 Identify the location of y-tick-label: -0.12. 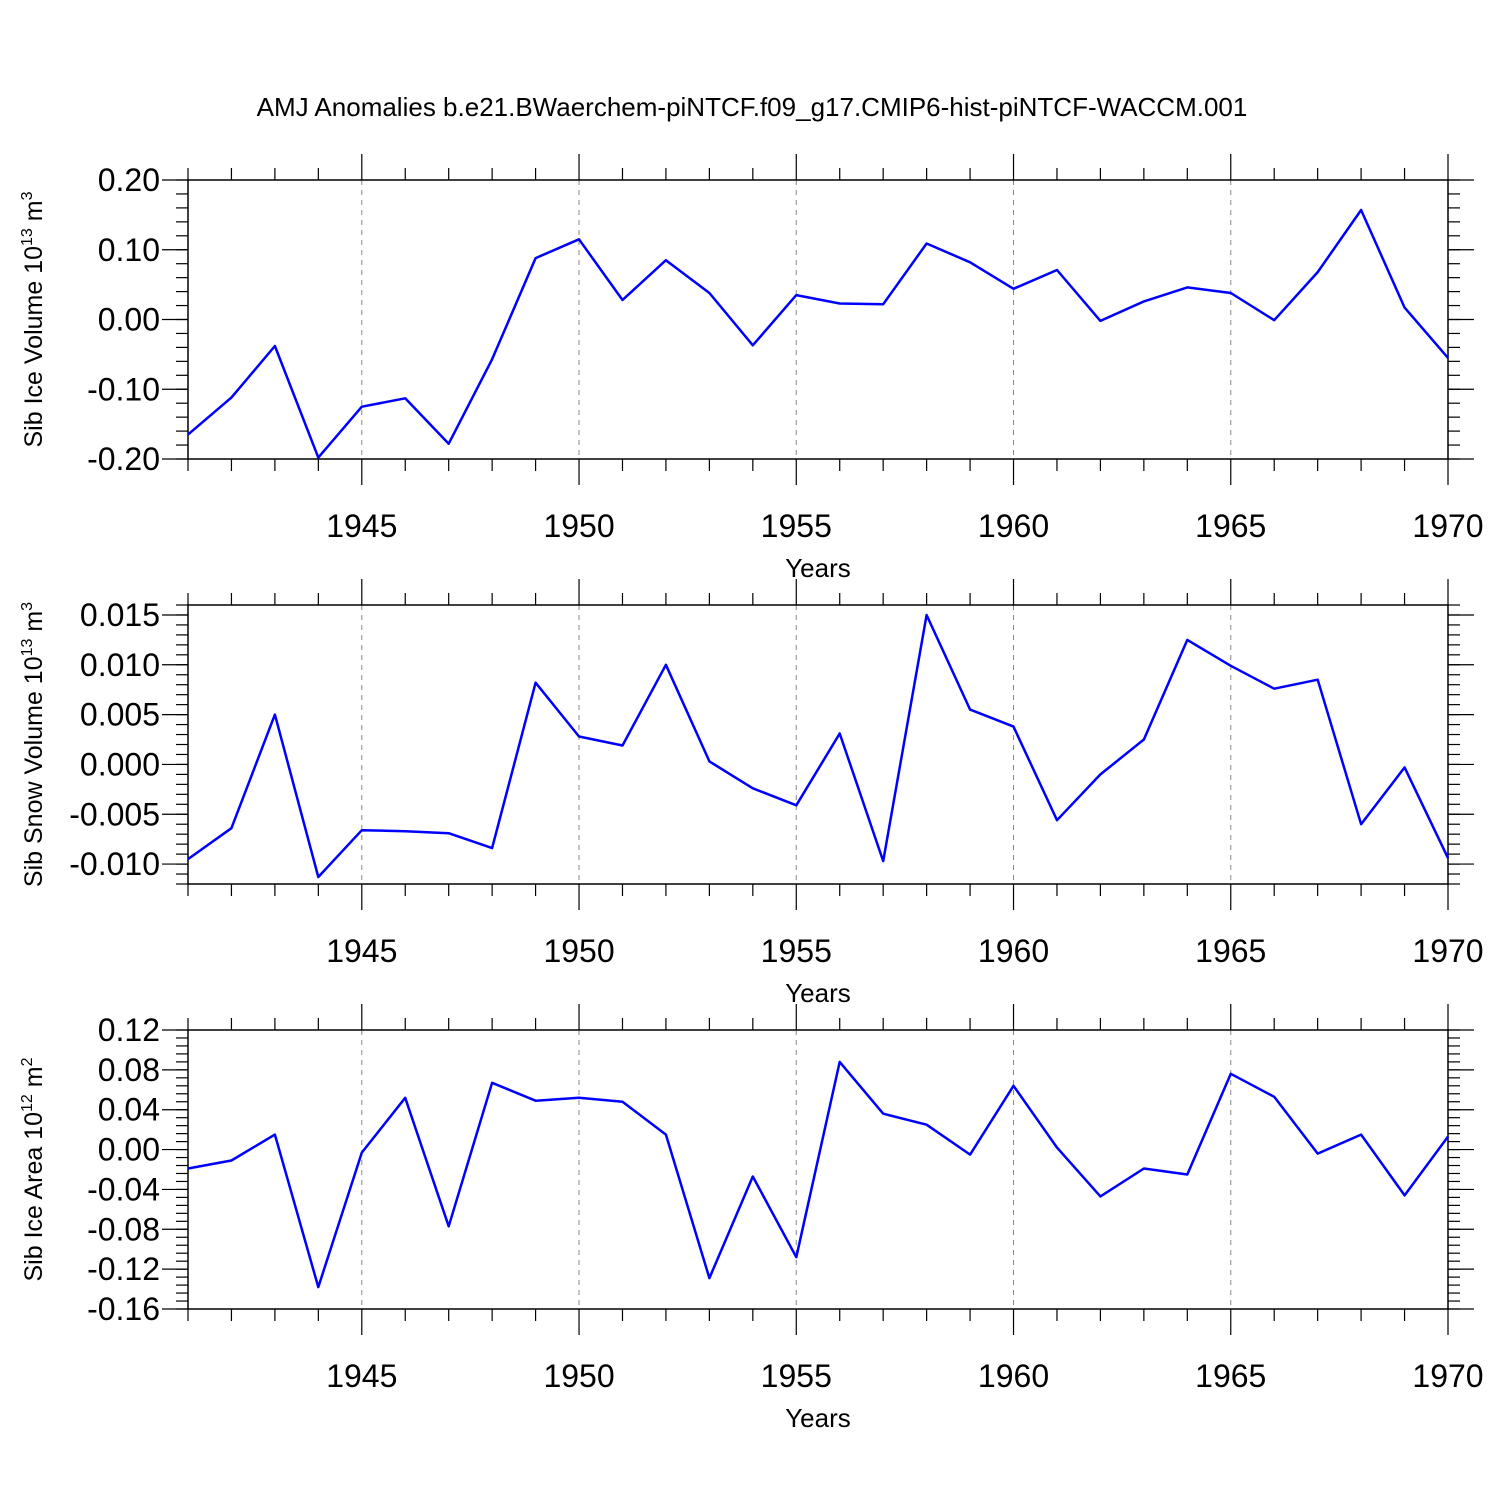
(123, 1269).